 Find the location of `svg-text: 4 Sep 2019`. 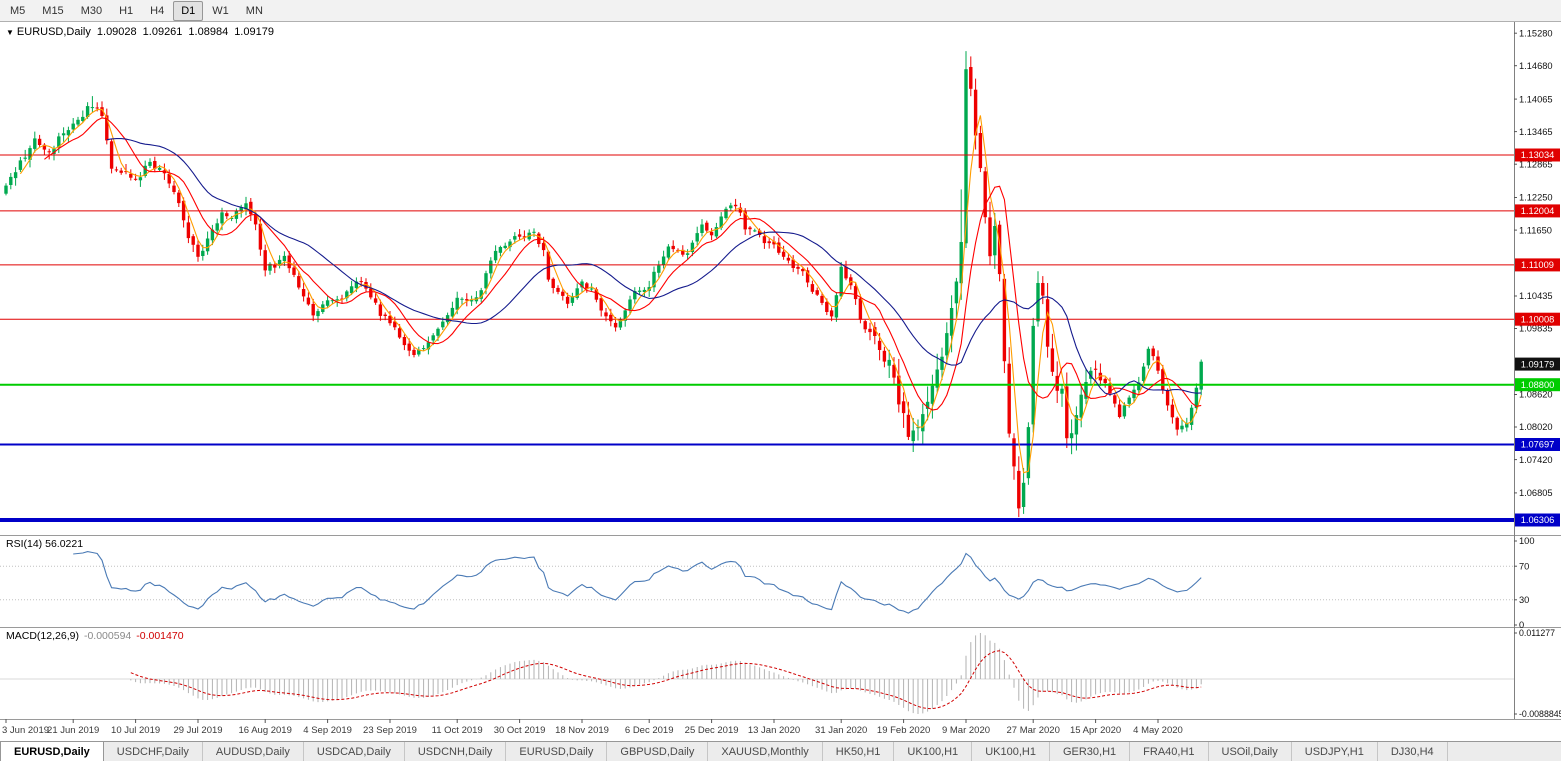

svg-text: 4 Sep 2019 is located at coordinates (327, 730).